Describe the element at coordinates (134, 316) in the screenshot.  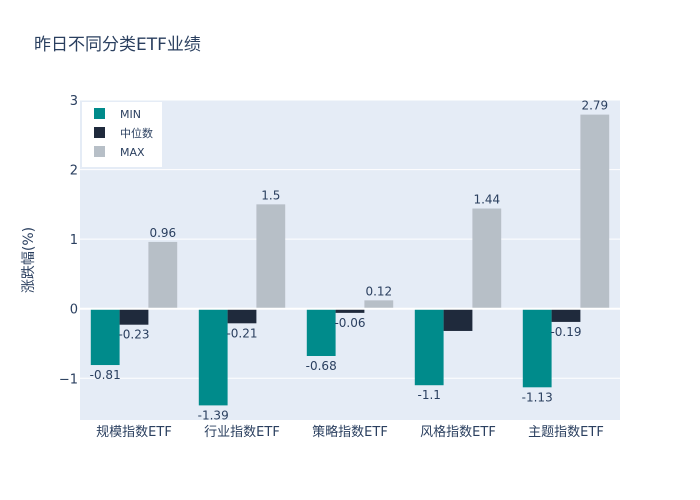
I see `bar-中位数-0` at that location.